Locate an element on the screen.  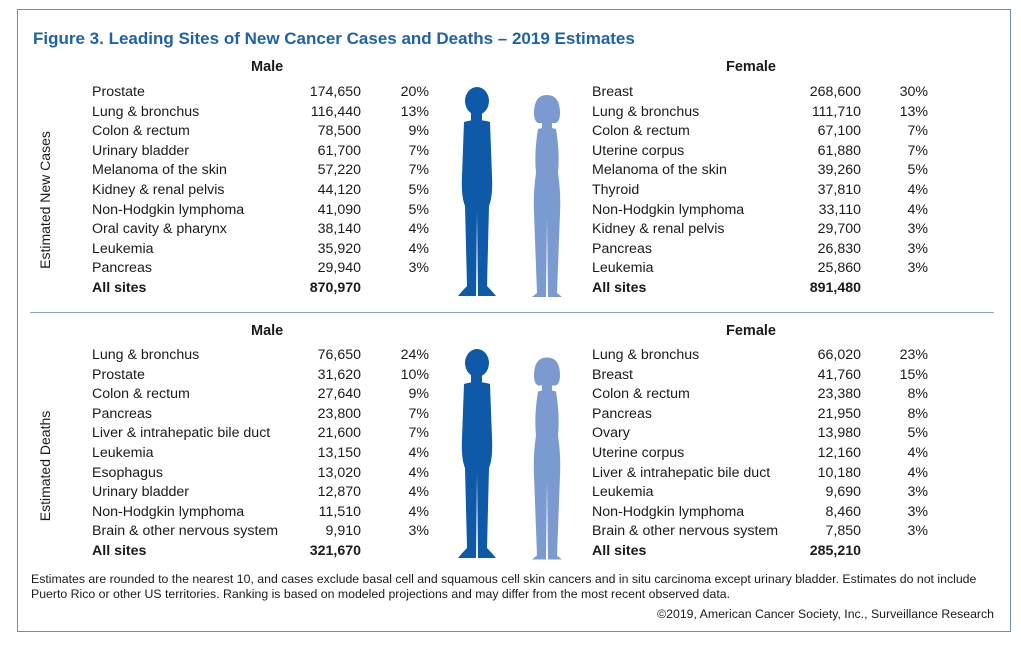
row-count: 57,220 is located at coordinates (339, 170).